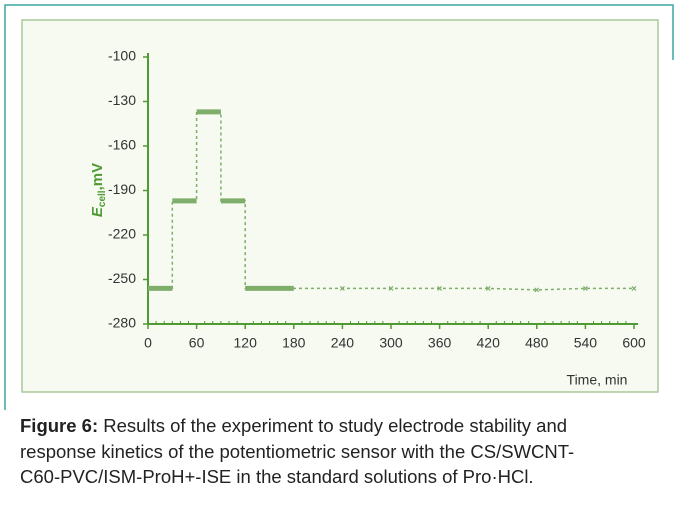  I want to click on caption-label: Figure 6:, so click(59, 425).